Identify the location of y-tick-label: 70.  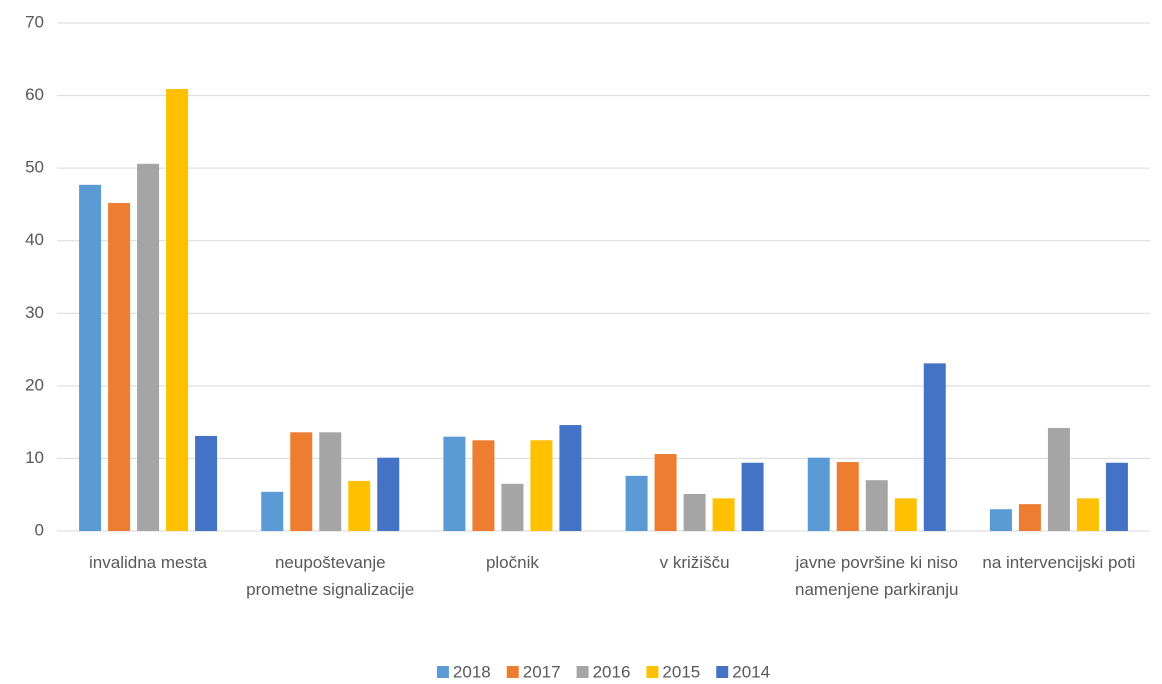
(34, 21).